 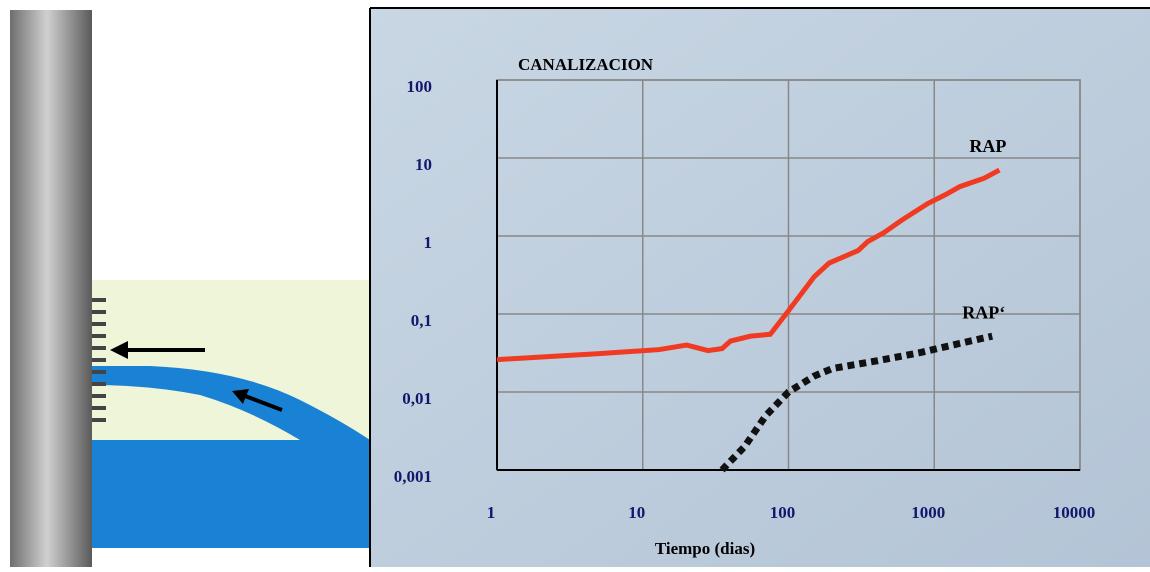 What do you see at coordinates (420, 86) in the screenshot?
I see `y-tick-label: 100` at bounding box center [420, 86].